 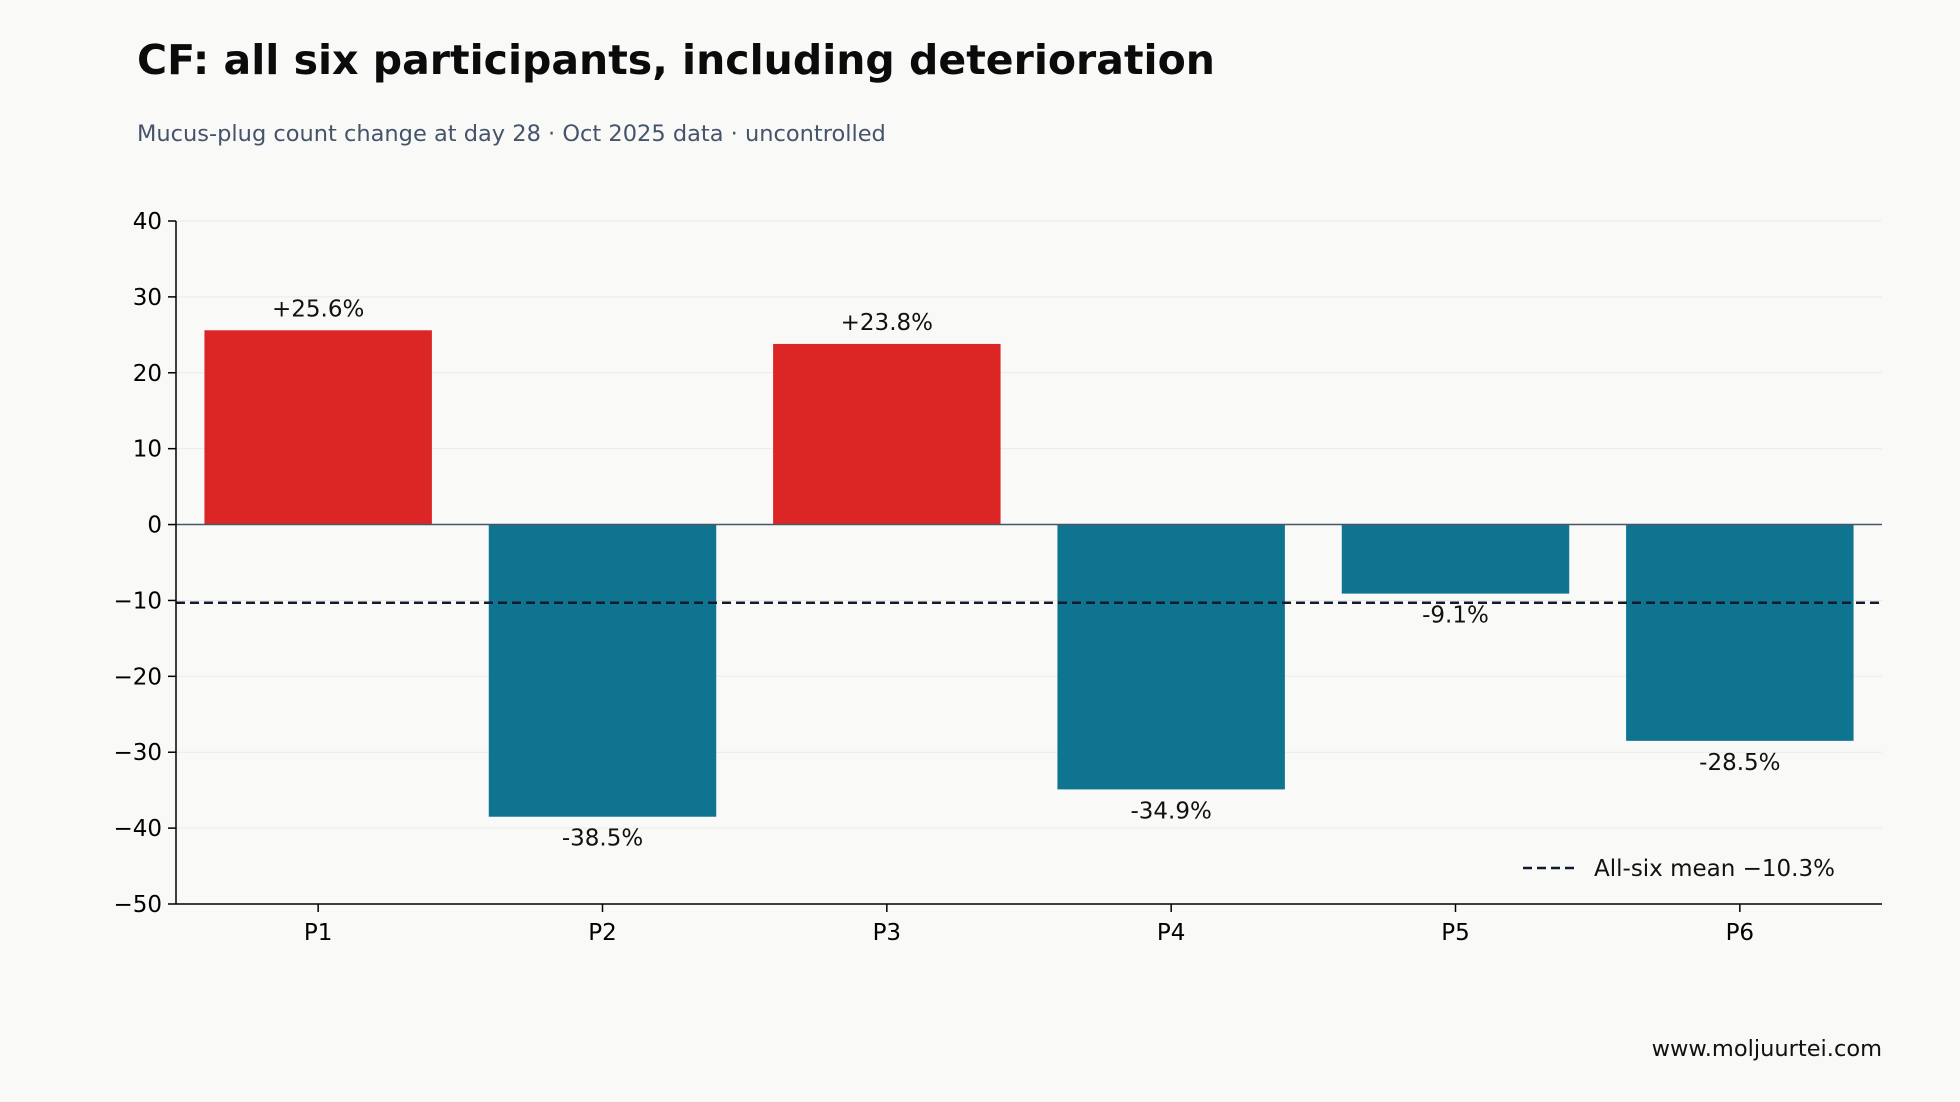 I want to click on y-tick-label: 10, so click(x=147, y=450).